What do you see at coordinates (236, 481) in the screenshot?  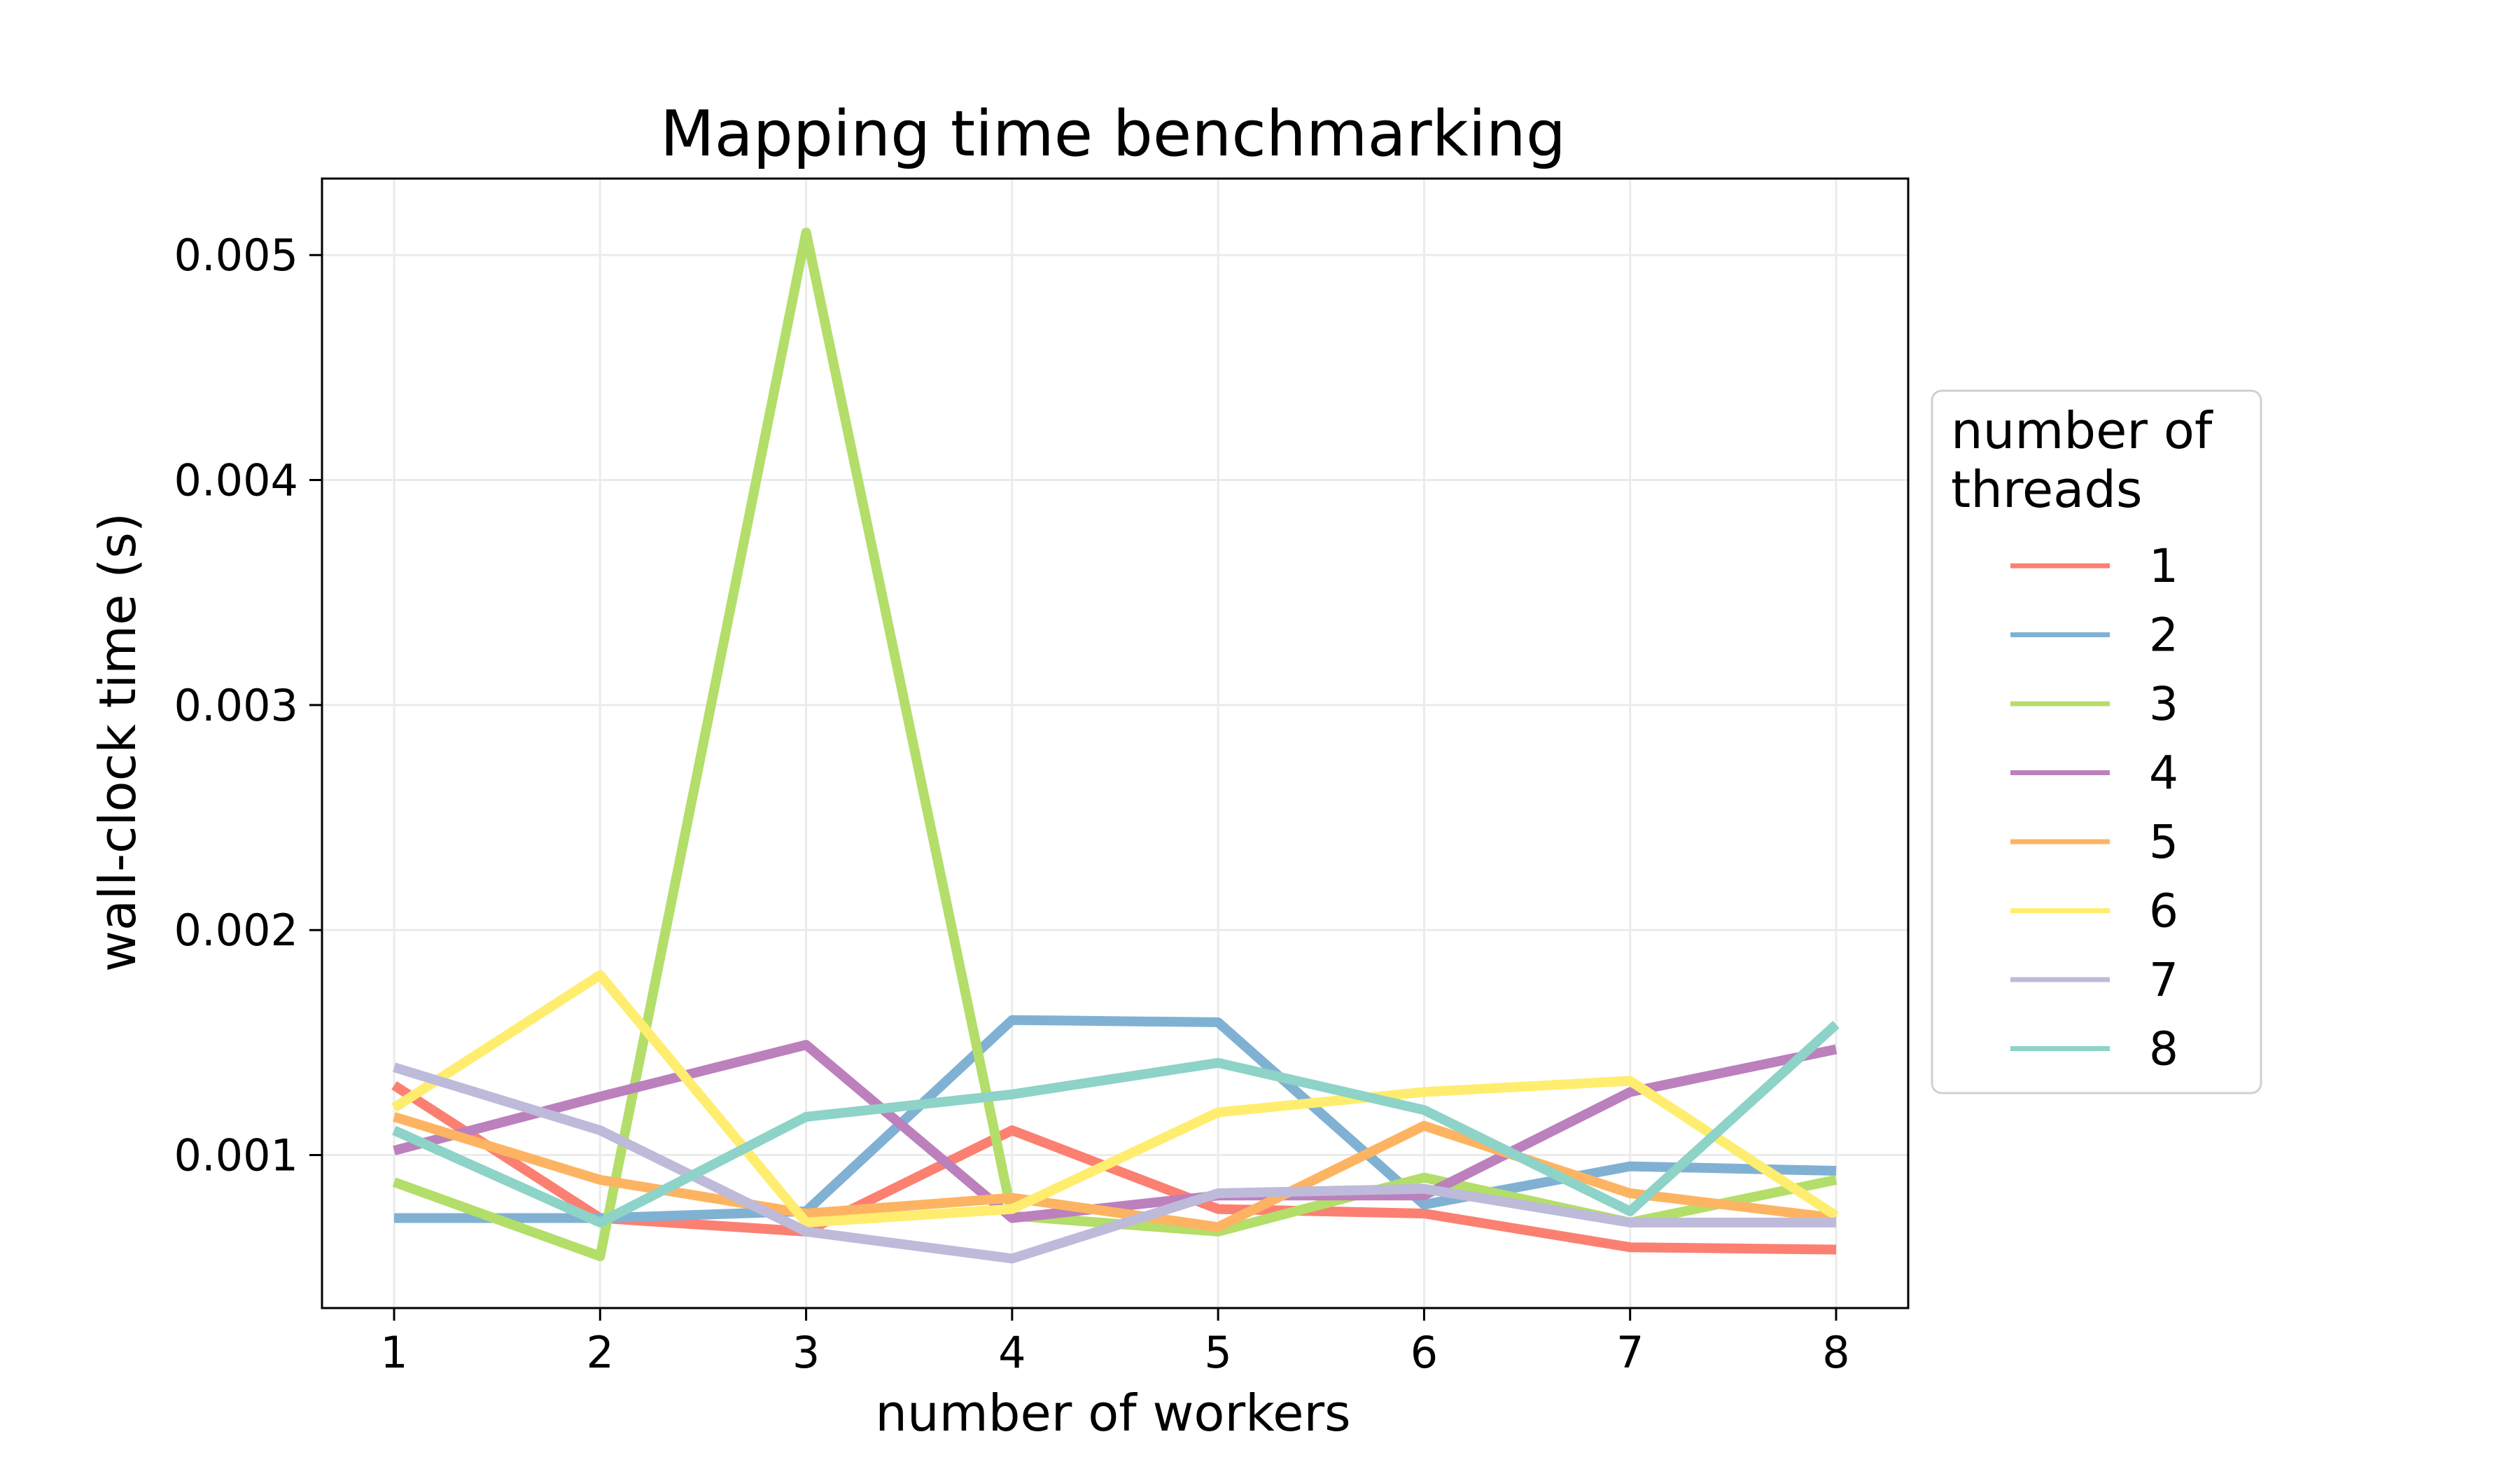 I see `y-tick-label: 0.004` at bounding box center [236, 481].